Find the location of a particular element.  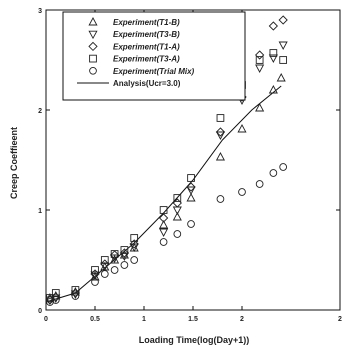

x-tick-label: 0 is located at coordinates (46, 319).